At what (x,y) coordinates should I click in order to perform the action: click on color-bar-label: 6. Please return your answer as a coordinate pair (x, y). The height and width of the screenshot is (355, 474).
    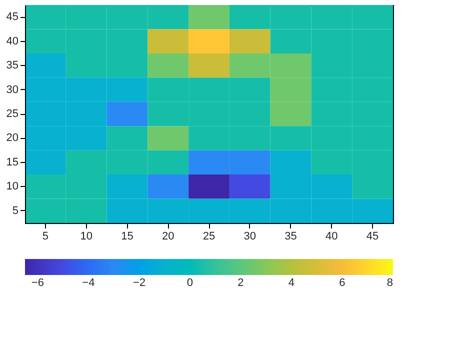
    Looking at the image, I should click on (342, 283).